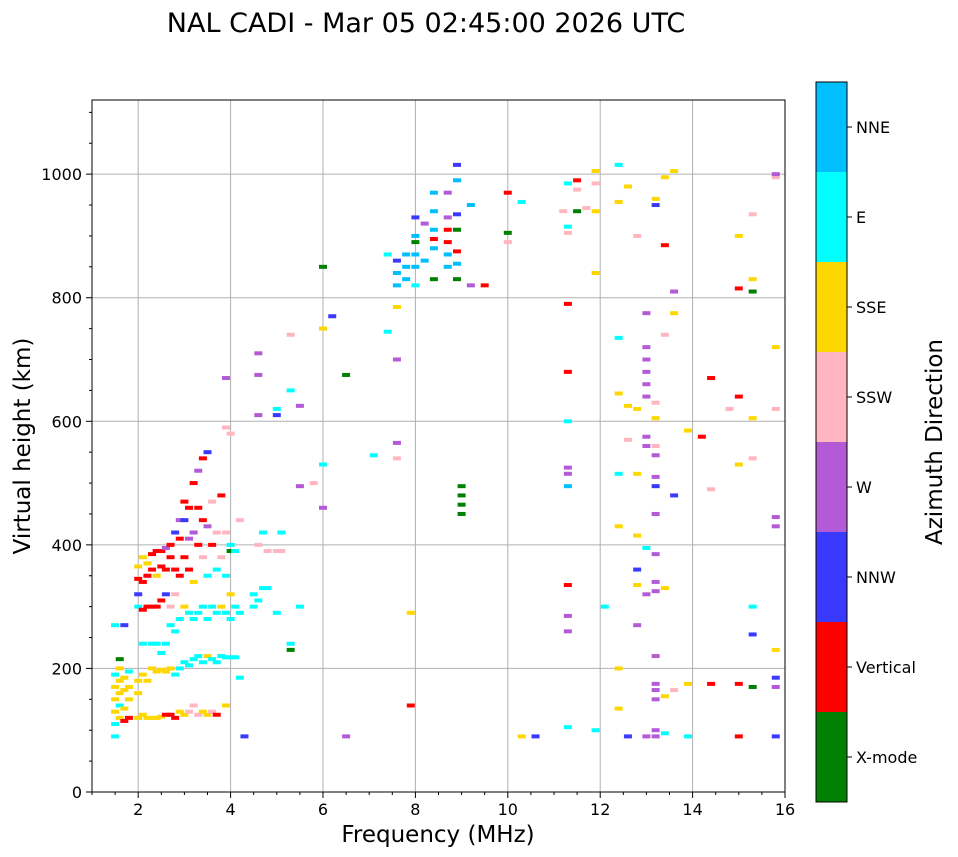  I want to click on colorbar-label: E, so click(861, 217).